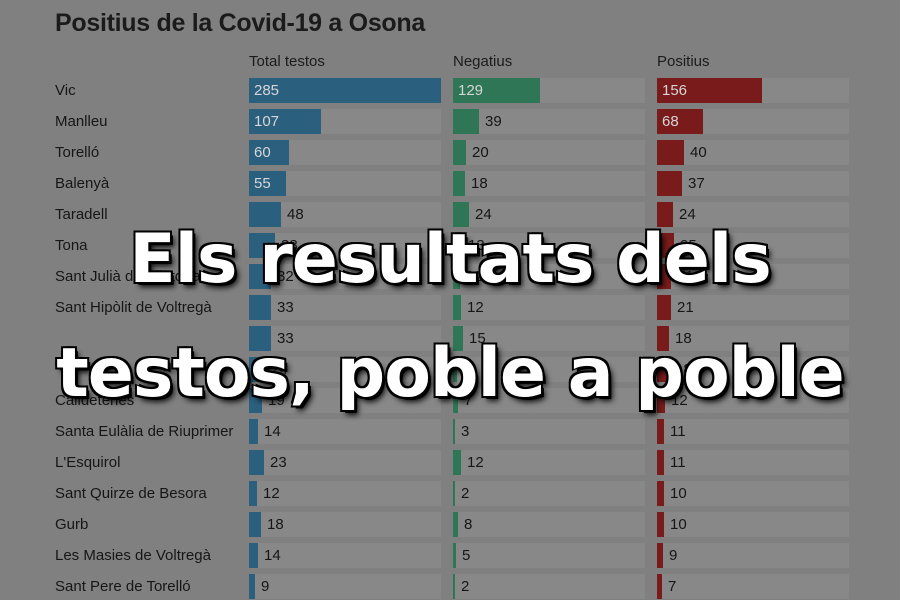 The height and width of the screenshot is (600, 900). What do you see at coordinates (71, 245) in the screenshot?
I see `category-label: Tona` at bounding box center [71, 245].